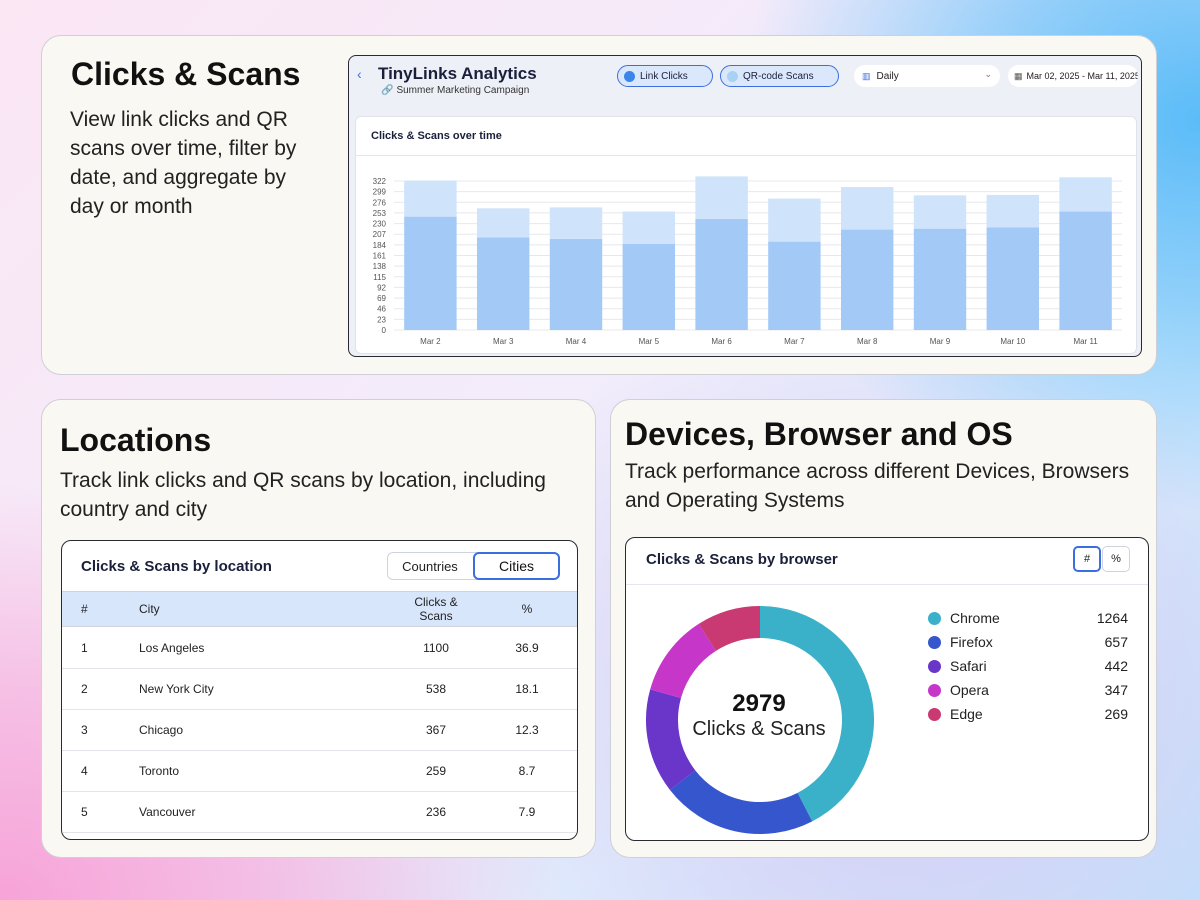 The width and height of the screenshot is (1200, 900). I want to click on y-tick-label: 322, so click(380, 181).